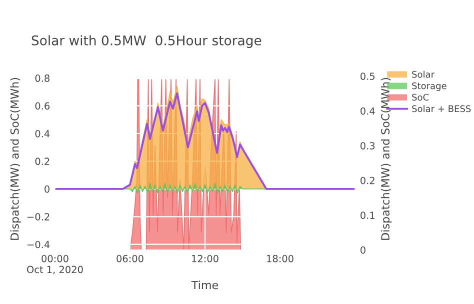 Image resolution: width=474 pixels, height=304 pixels. What do you see at coordinates (42, 134) in the screenshot?
I see `y-tick-label: 0.4` at bounding box center [42, 134].